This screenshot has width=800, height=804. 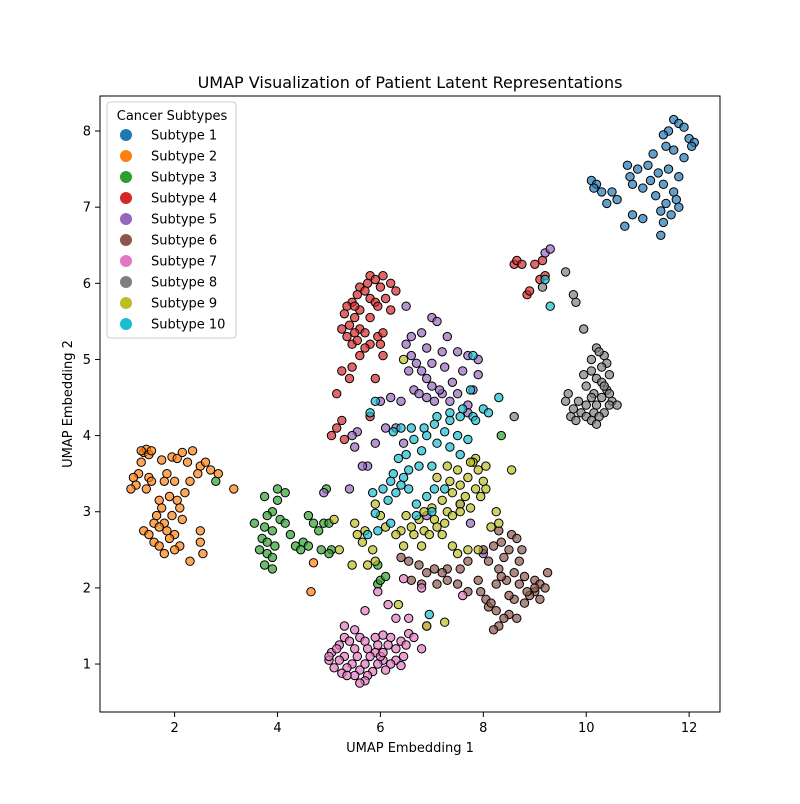 What do you see at coordinates (87, 360) in the screenshot?
I see `y-tick-label: 5` at bounding box center [87, 360].